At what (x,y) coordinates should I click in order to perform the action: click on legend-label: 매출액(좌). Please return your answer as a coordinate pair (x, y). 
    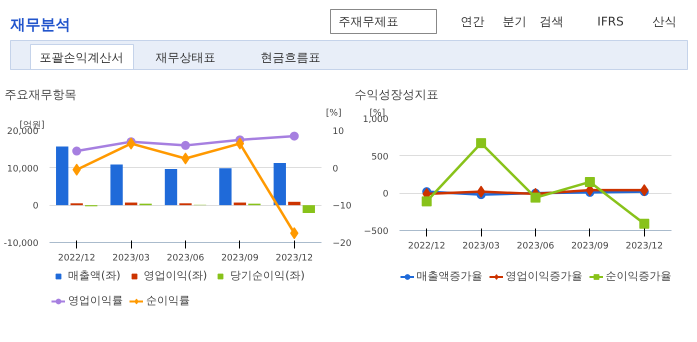
    Looking at the image, I should click on (94, 275).